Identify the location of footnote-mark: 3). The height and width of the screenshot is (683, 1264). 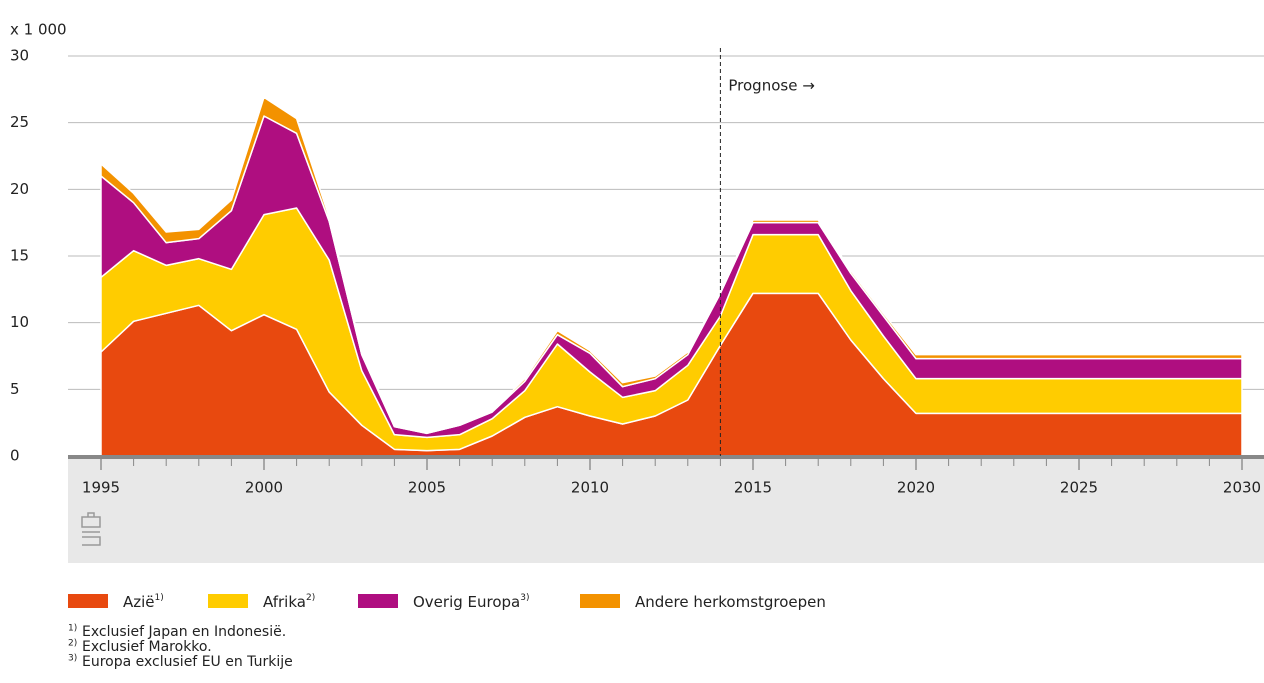
(72, 659).